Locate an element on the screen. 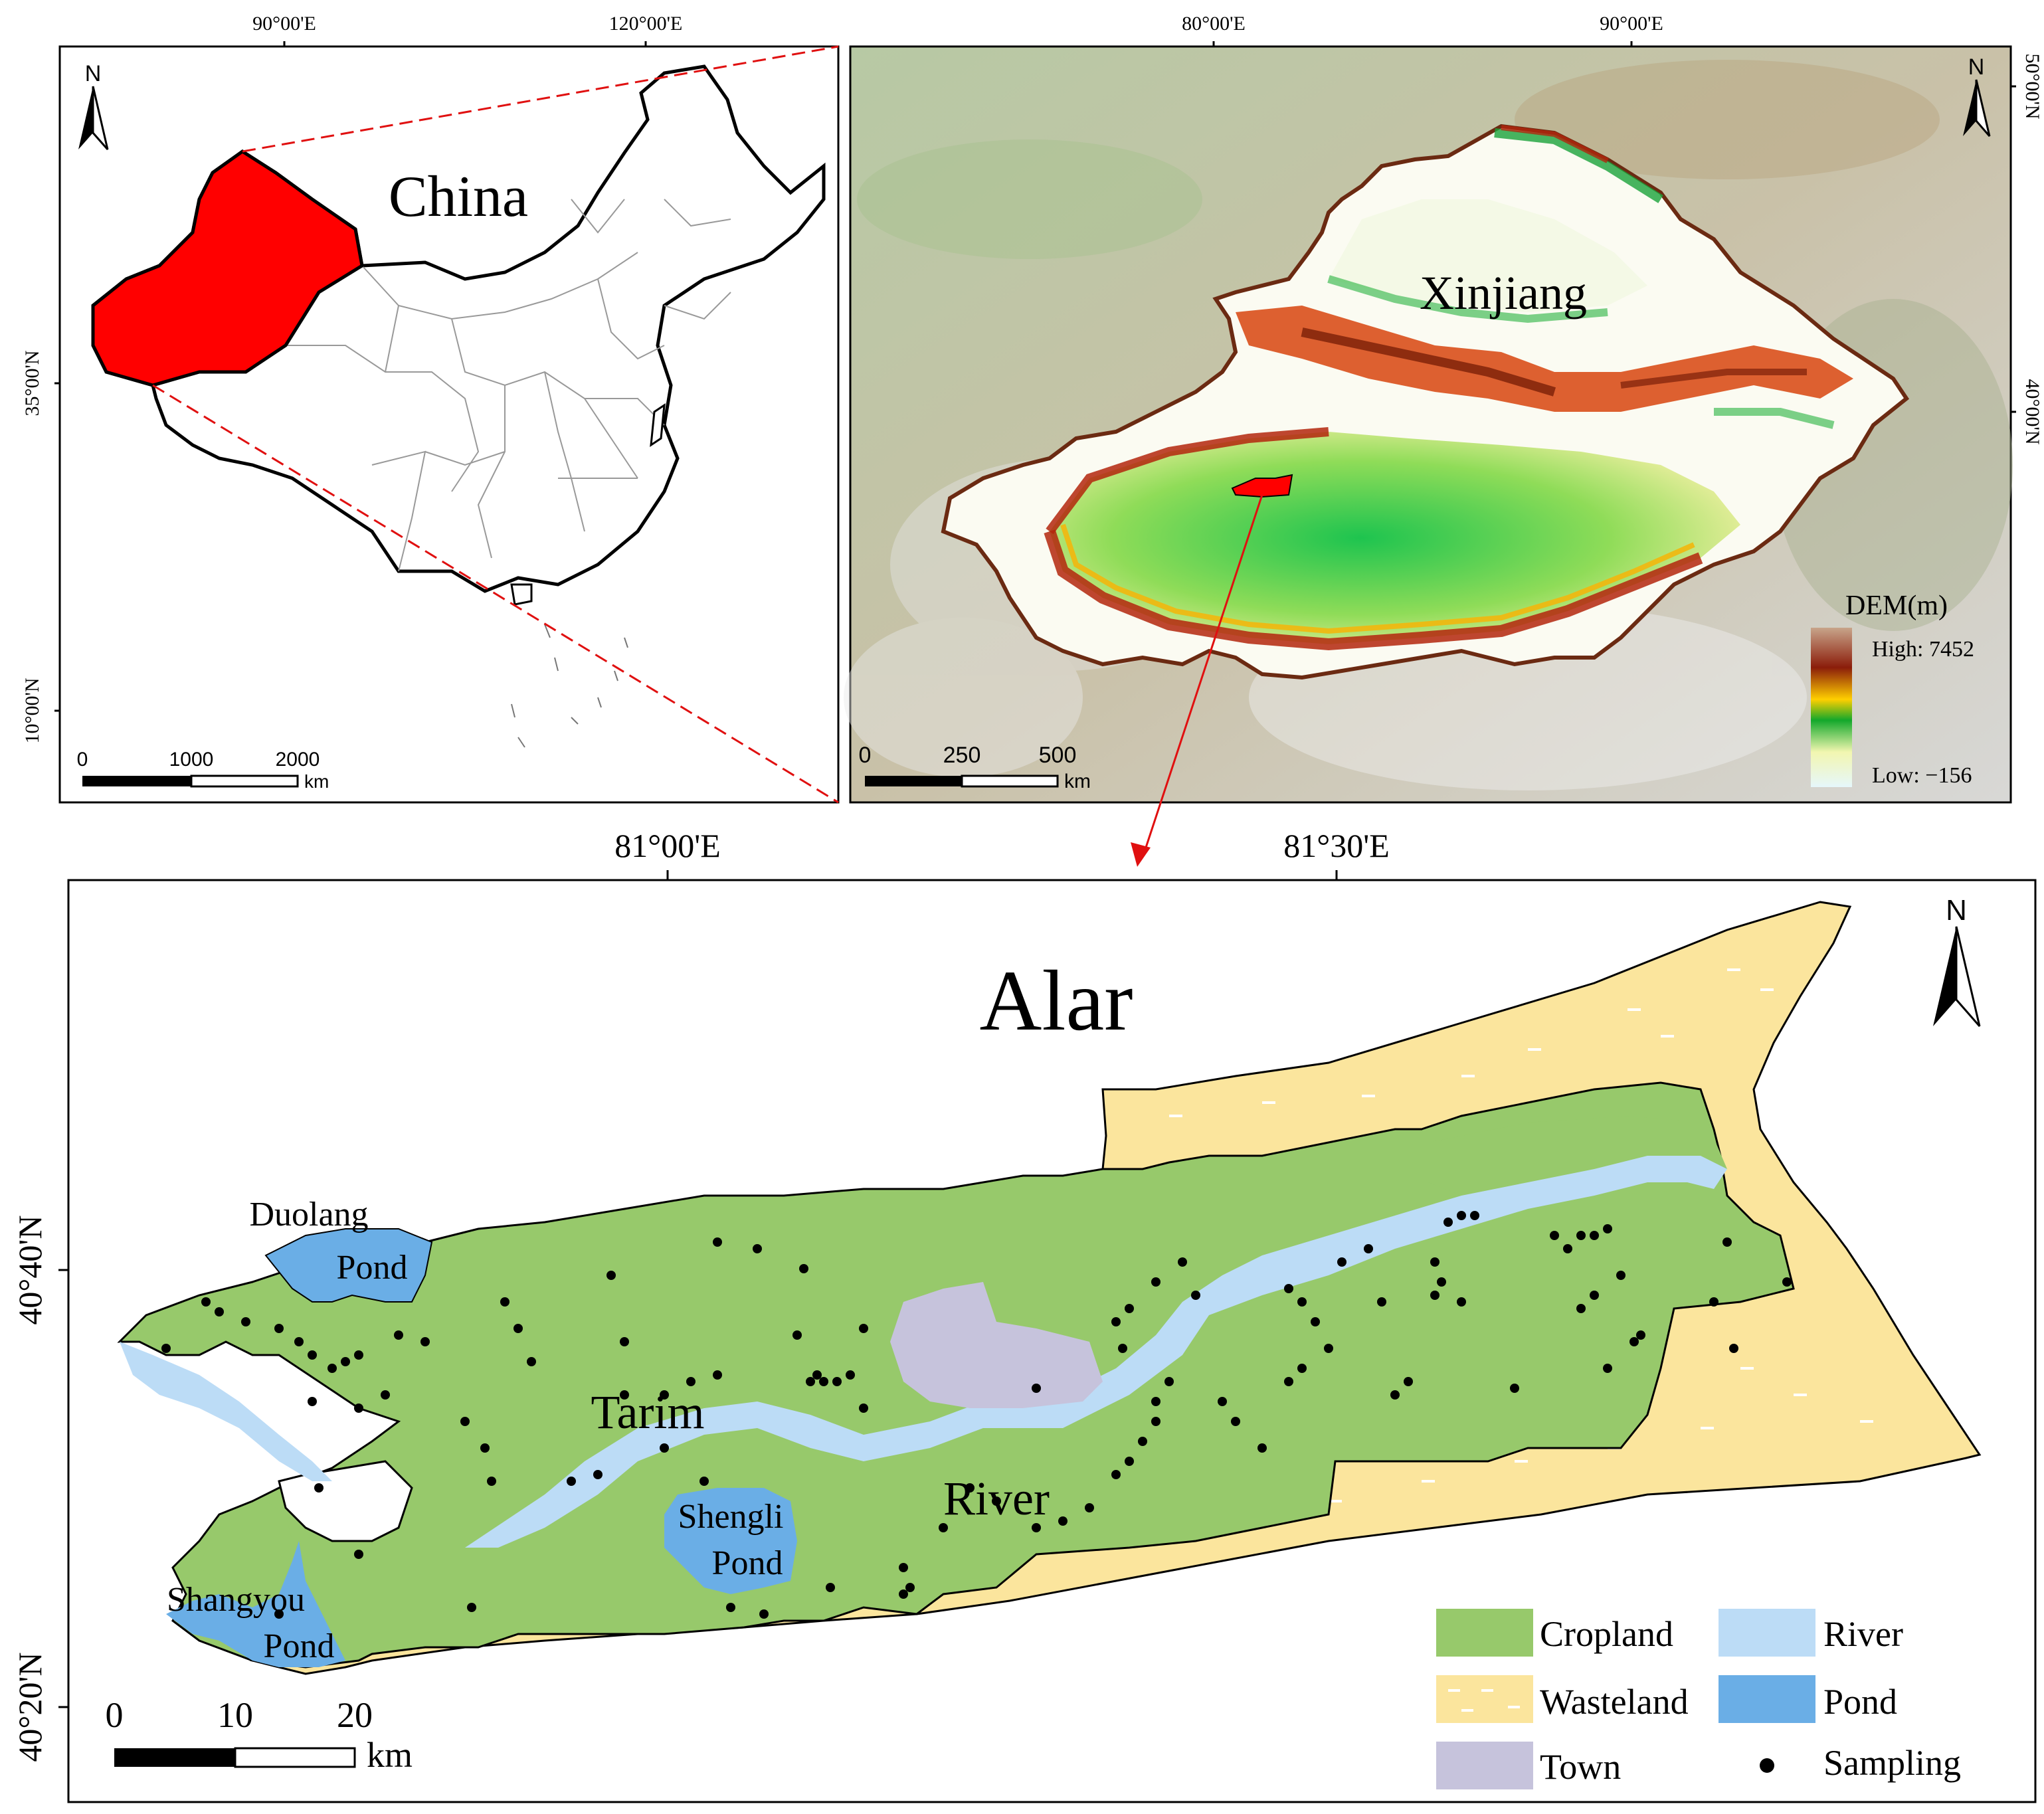 This screenshot has height=1814, width=2044. alar-lon-label-1: 81°00'E is located at coordinates (667, 845).